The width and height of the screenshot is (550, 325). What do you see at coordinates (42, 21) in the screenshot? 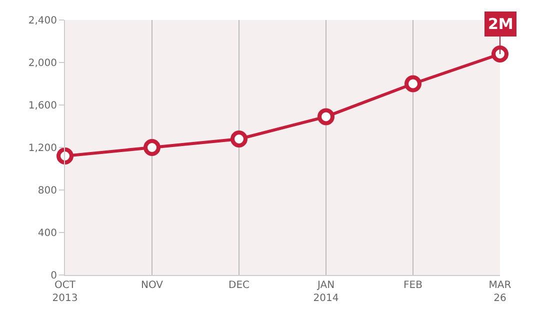
I see `y-tick-label: 2,400` at bounding box center [42, 21].